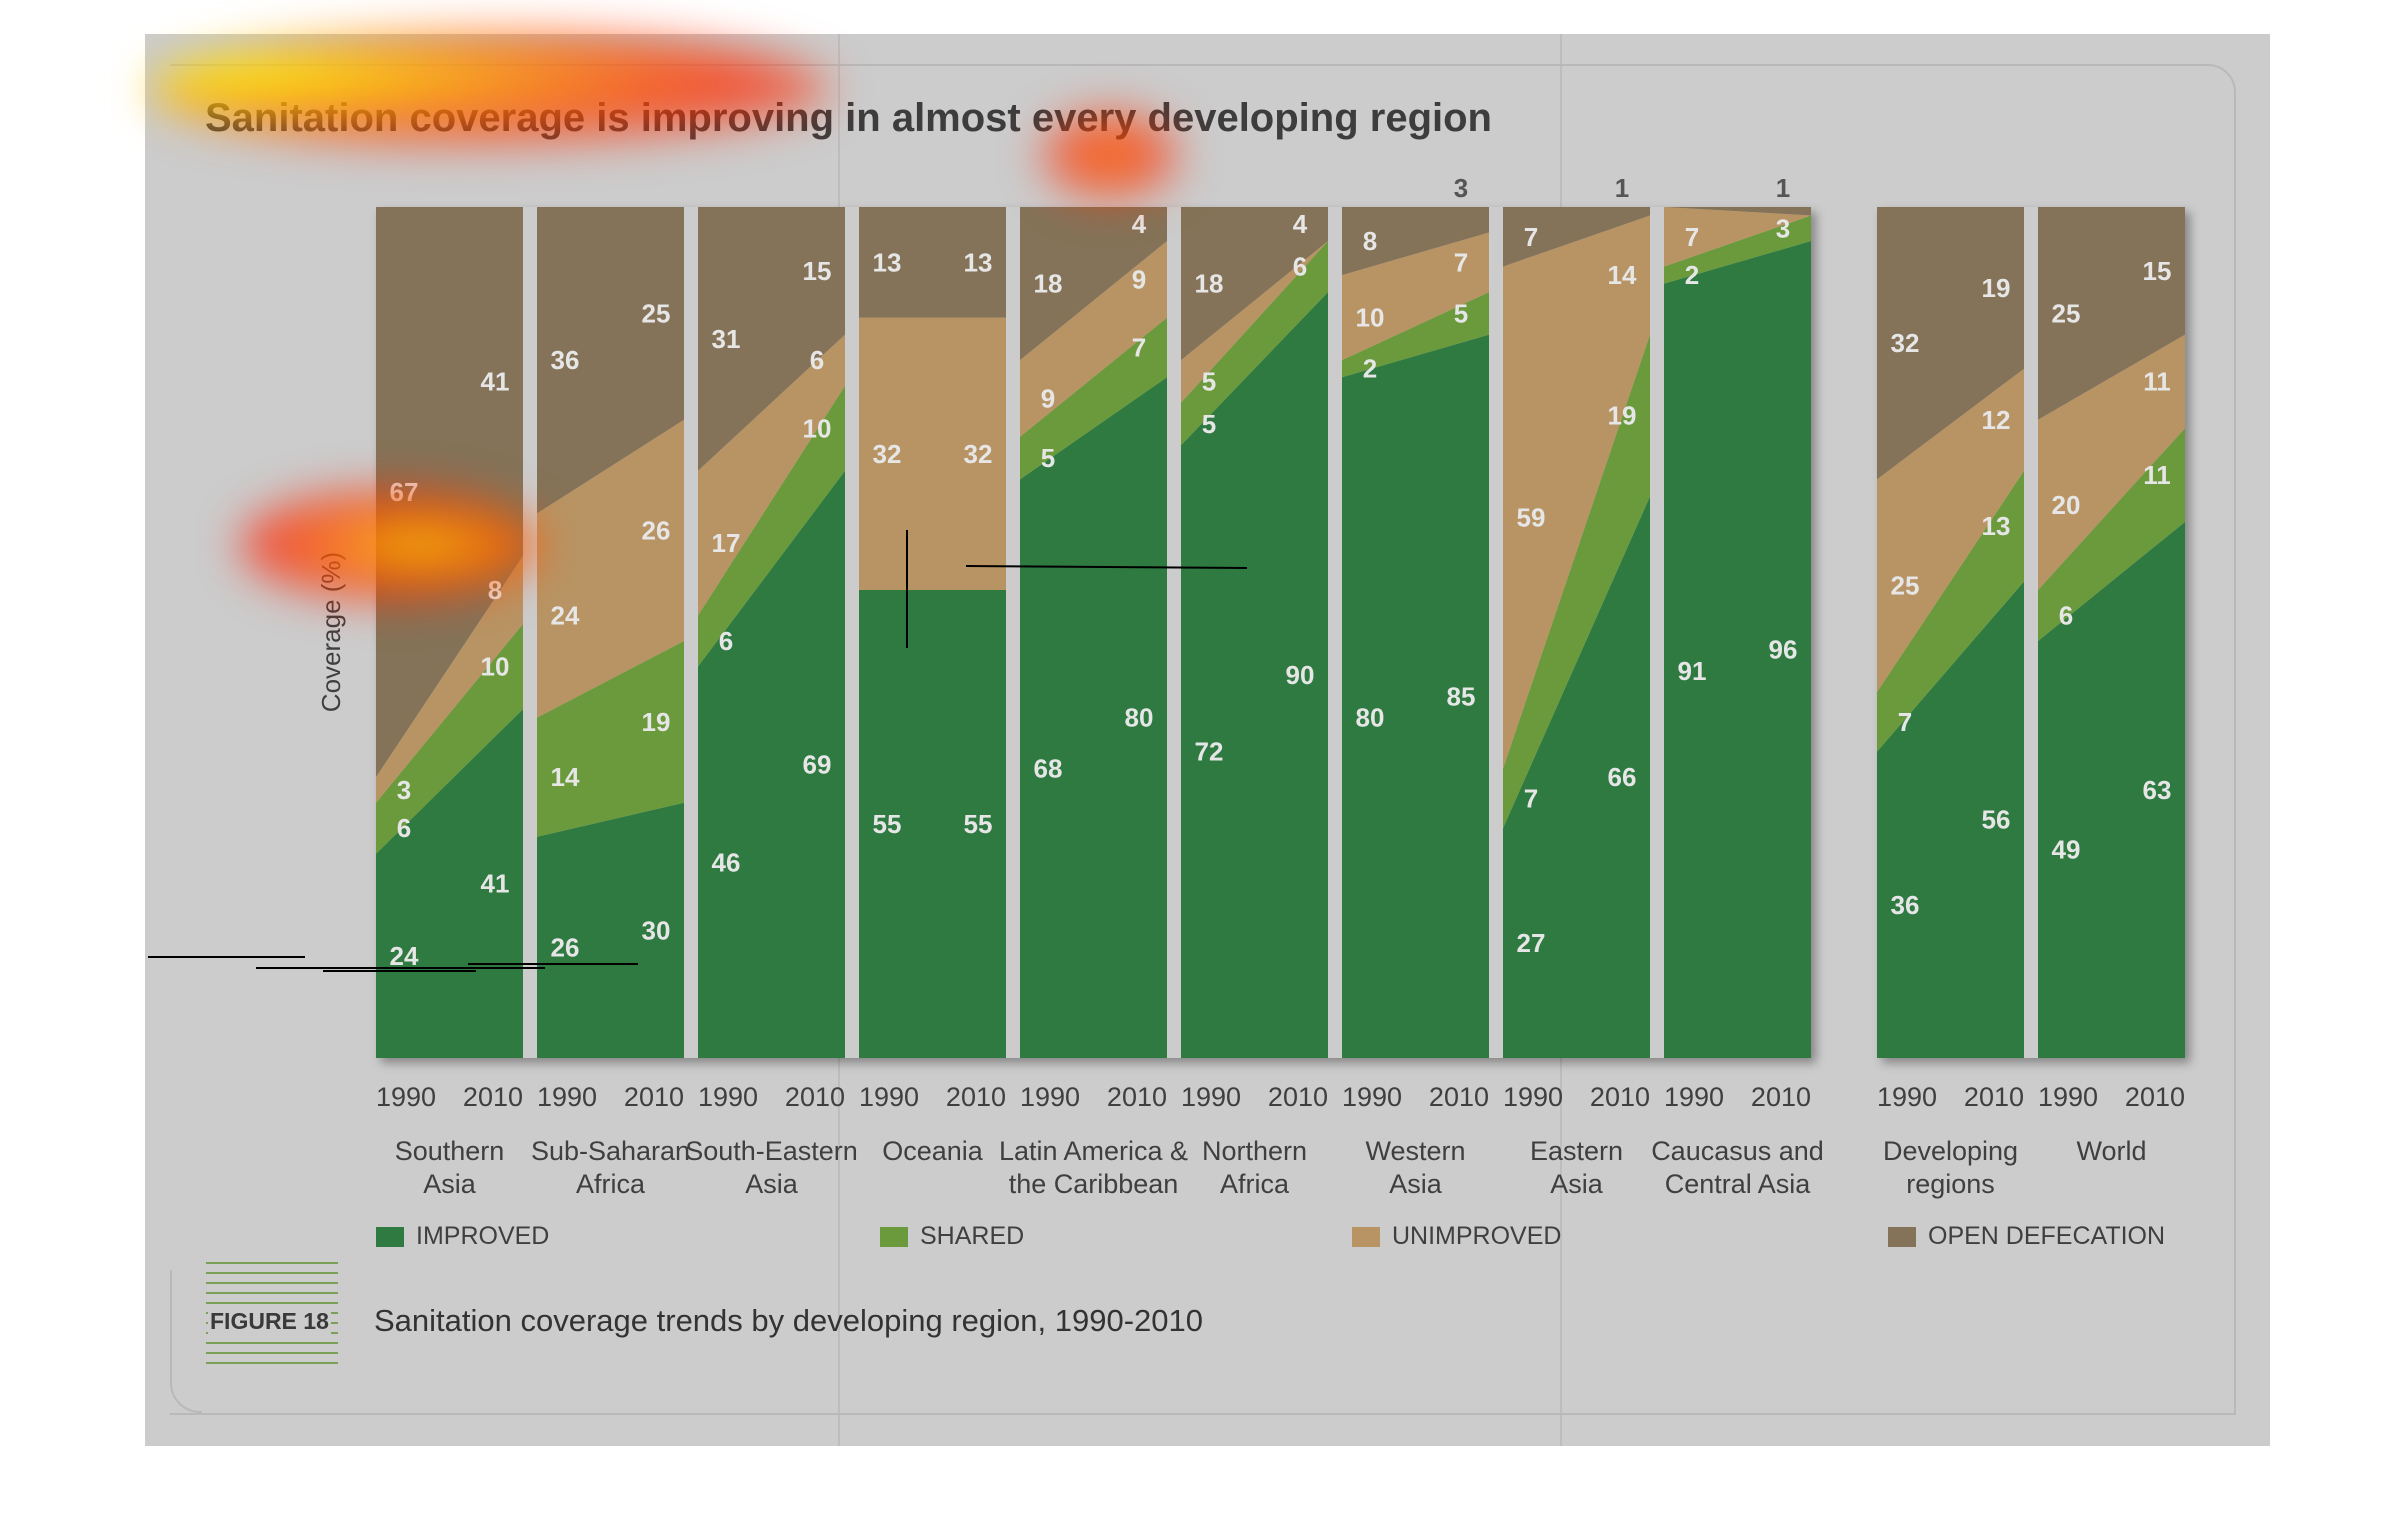 The height and width of the screenshot is (1530, 2402). Describe the element at coordinates (1622, 275) in the screenshot. I see `value-label-2010: 14` at that location.